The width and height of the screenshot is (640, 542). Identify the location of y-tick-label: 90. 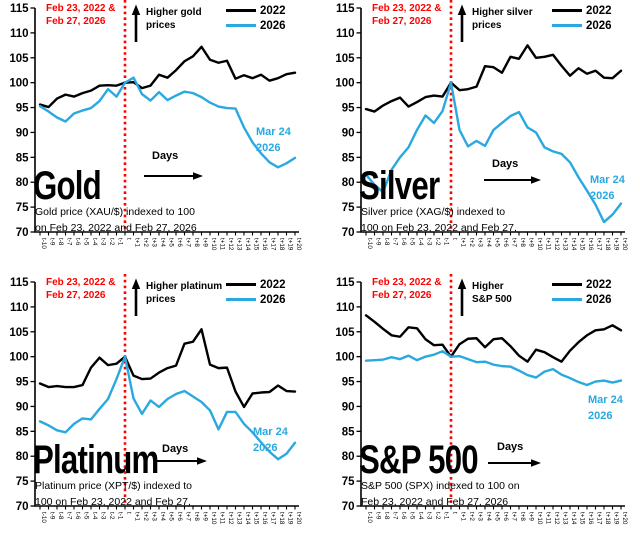
(348, 407).